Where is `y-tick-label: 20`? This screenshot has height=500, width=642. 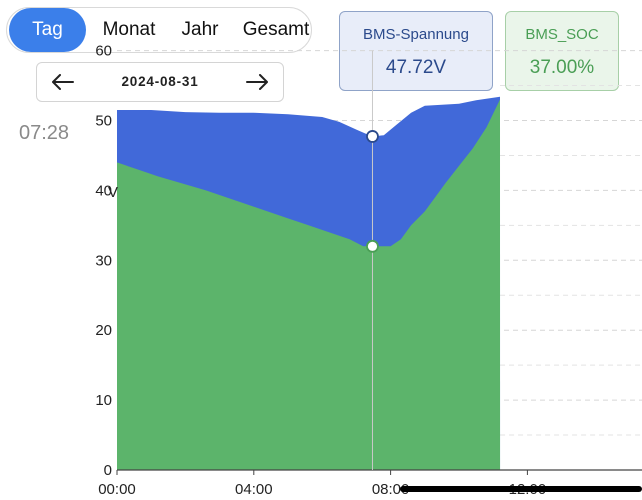 y-tick-label: 20 is located at coordinates (103, 330).